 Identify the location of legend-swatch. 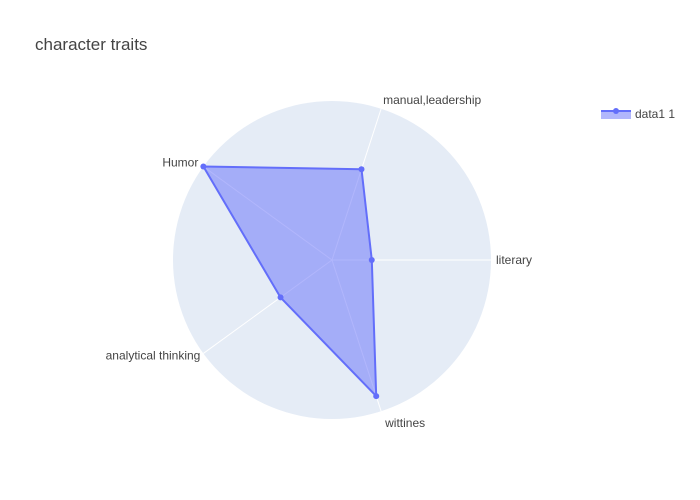
(616, 115).